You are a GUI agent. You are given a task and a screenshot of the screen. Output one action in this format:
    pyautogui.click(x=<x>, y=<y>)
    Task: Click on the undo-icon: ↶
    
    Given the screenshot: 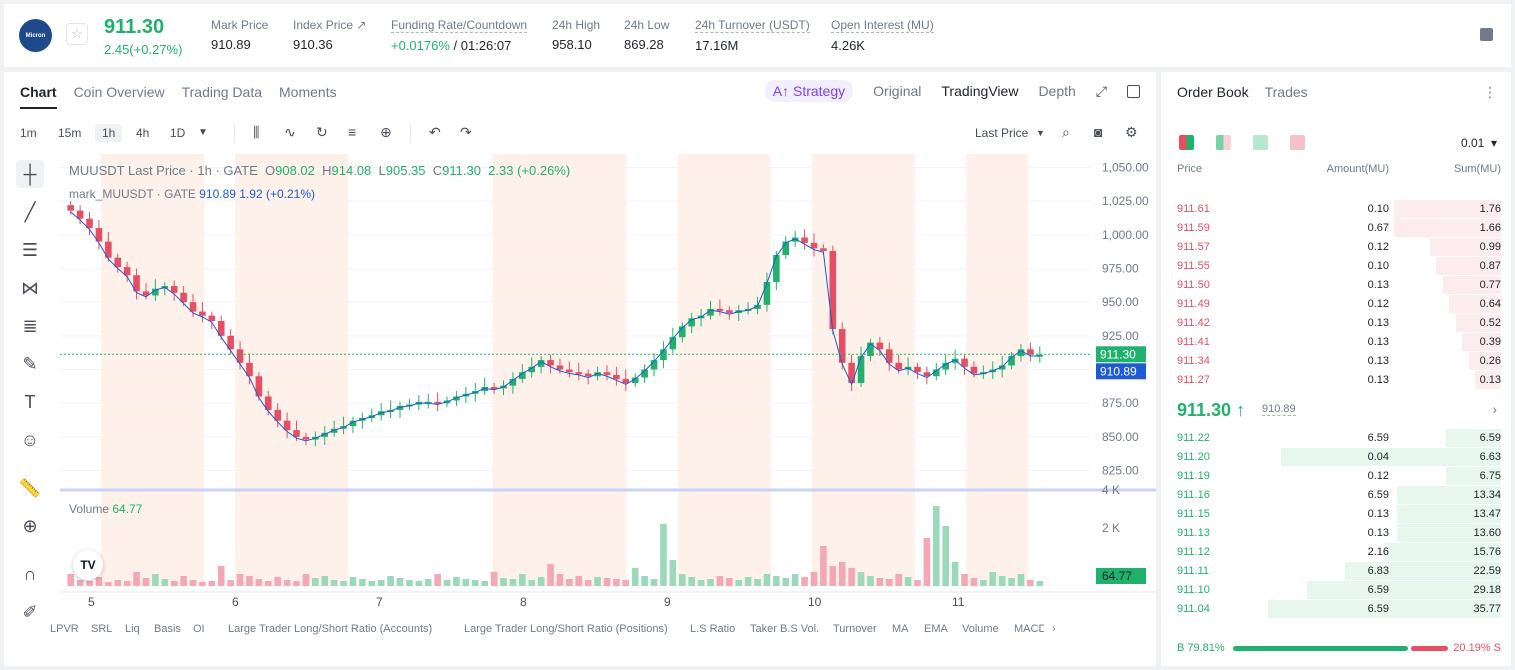 What is the action you would take?
    pyautogui.click(x=435, y=132)
    